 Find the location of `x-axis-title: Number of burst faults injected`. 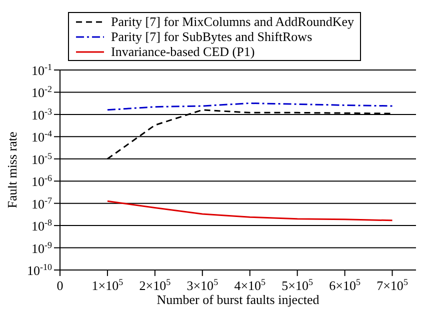

x-axis-title: Number of burst faults injected is located at coordinates (238, 299).